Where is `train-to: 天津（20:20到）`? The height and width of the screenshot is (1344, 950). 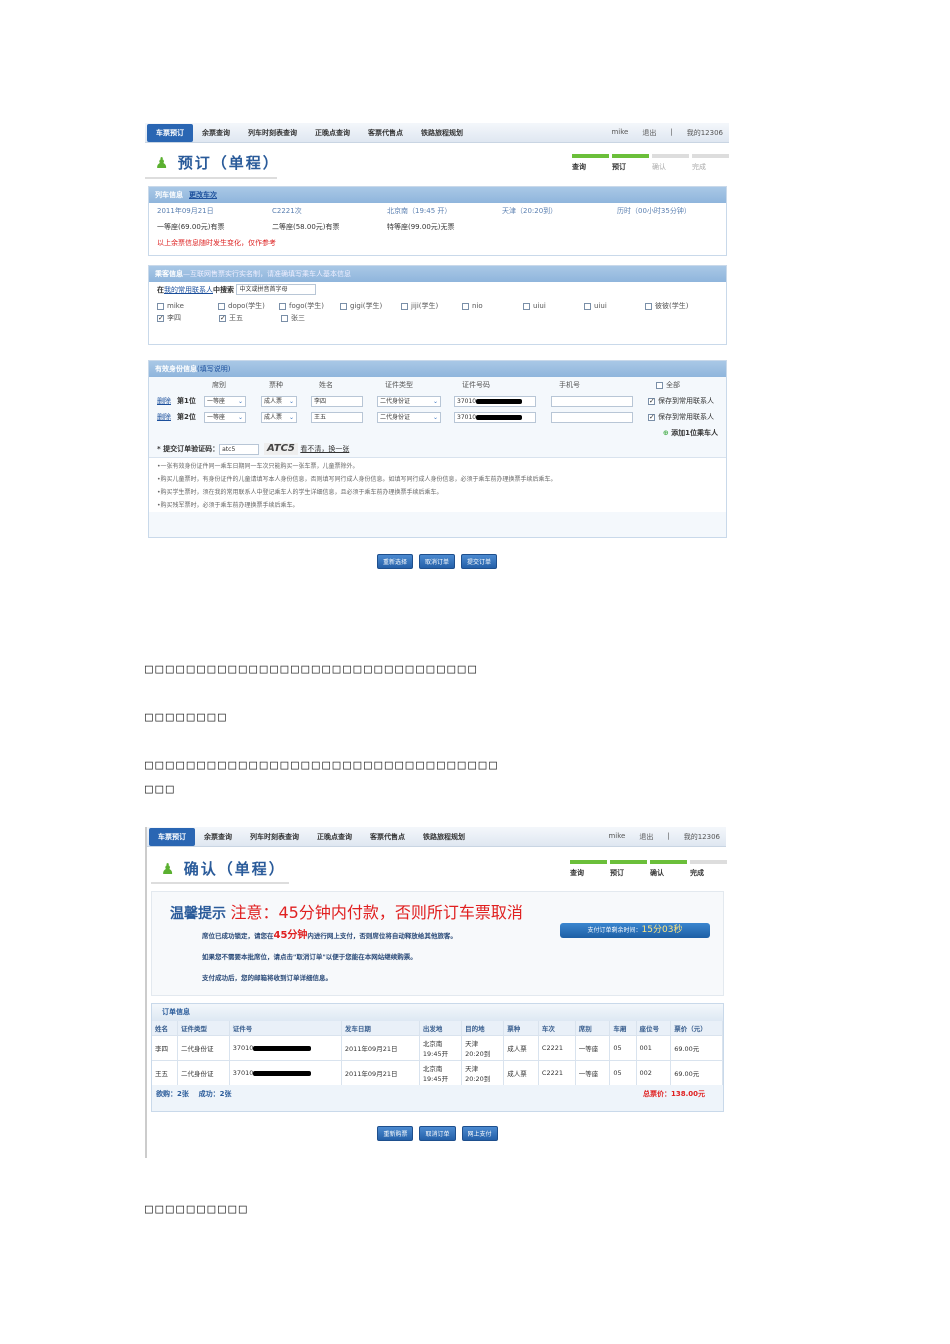 train-to: 天津（20:20到） is located at coordinates (530, 211).